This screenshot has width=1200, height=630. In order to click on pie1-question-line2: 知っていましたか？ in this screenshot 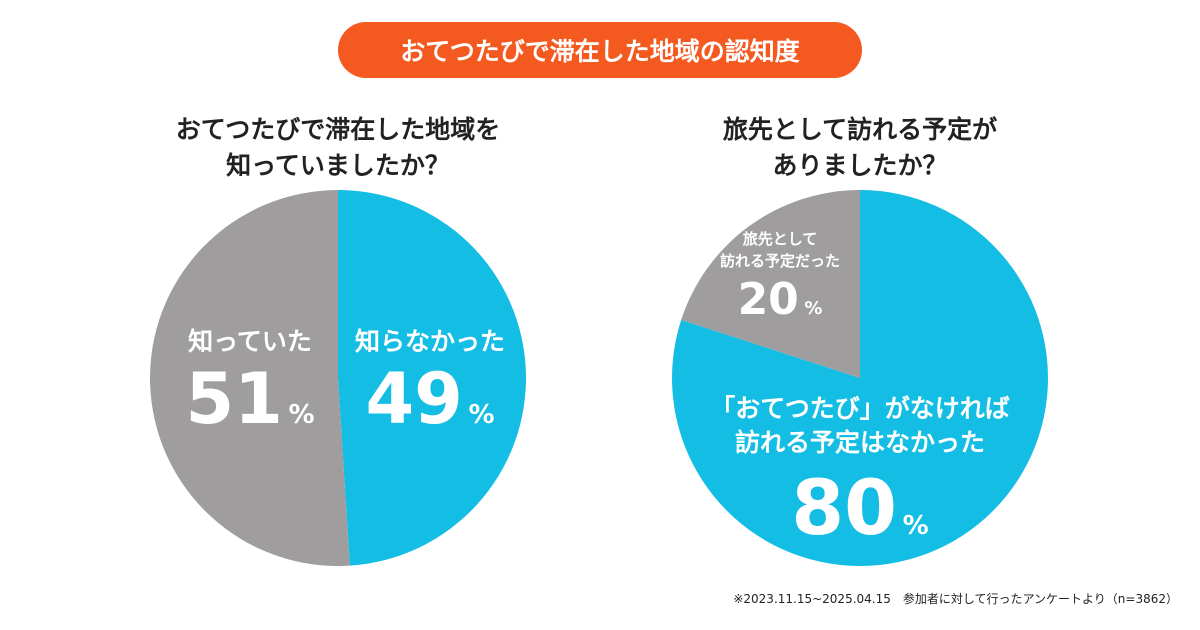, I will do `click(338, 165)`.